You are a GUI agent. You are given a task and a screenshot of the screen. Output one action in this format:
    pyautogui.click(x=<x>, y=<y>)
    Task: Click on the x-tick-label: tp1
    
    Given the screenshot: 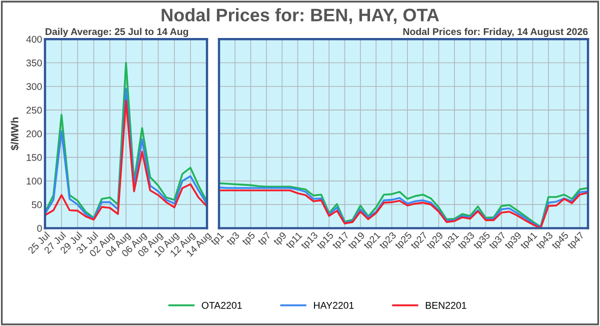 What is the action you would take?
    pyautogui.click(x=218, y=239)
    